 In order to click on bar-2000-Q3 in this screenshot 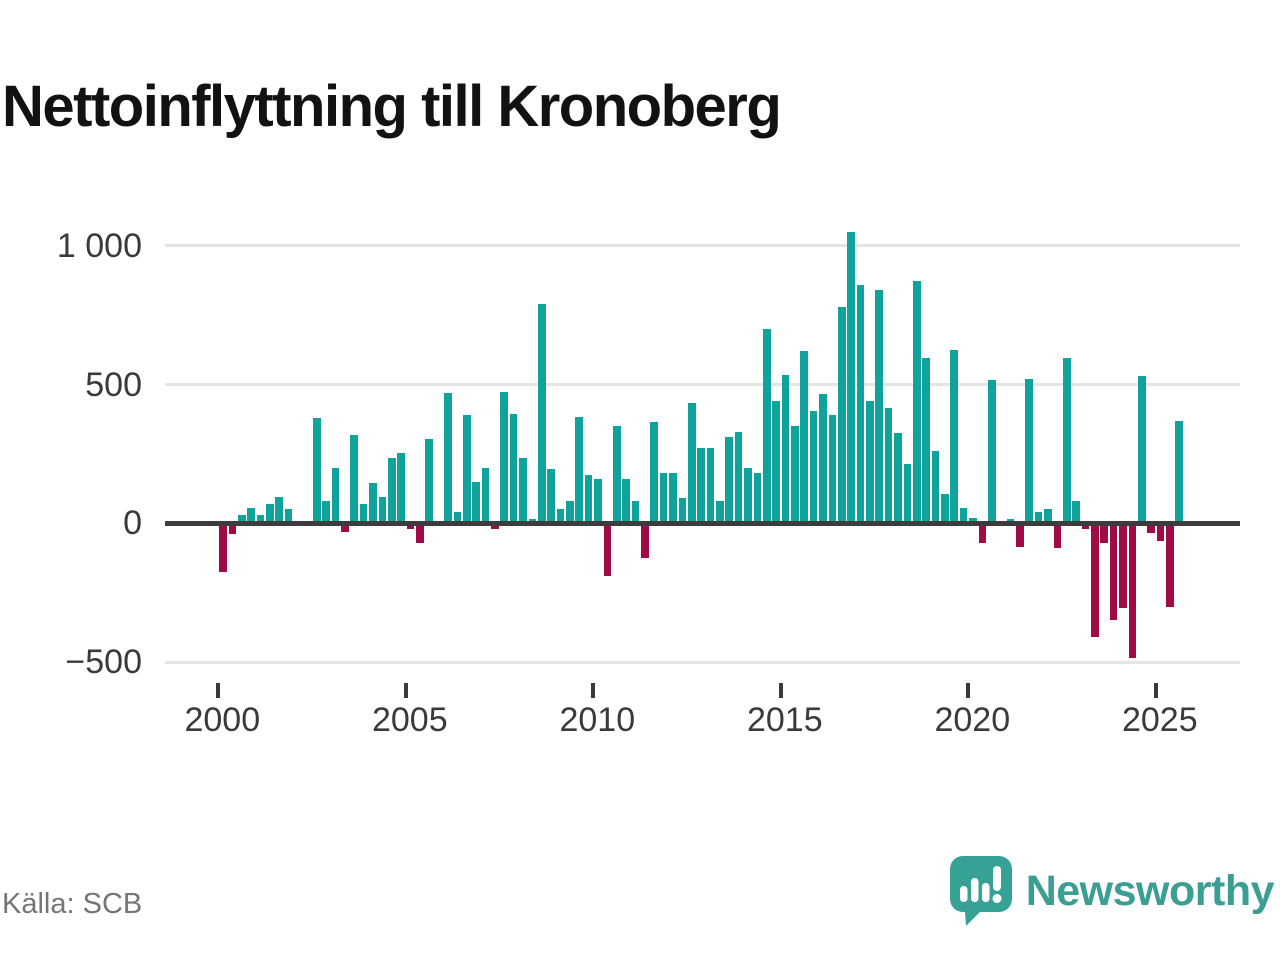, I will do `click(241, 519)`.